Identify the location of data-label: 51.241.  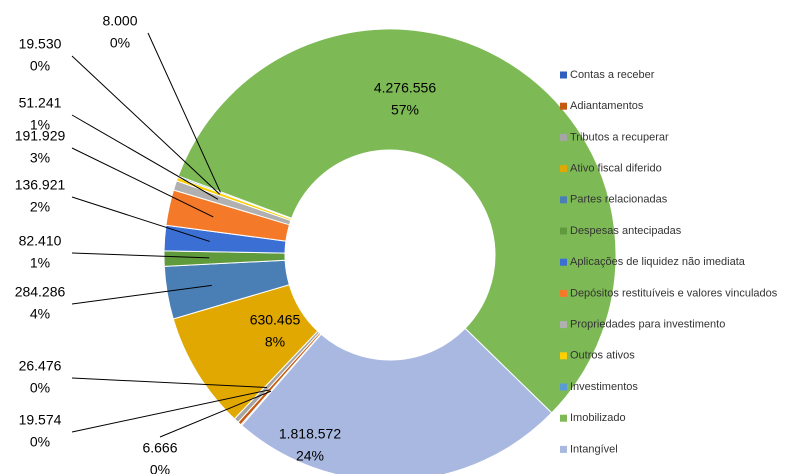
(40, 103).